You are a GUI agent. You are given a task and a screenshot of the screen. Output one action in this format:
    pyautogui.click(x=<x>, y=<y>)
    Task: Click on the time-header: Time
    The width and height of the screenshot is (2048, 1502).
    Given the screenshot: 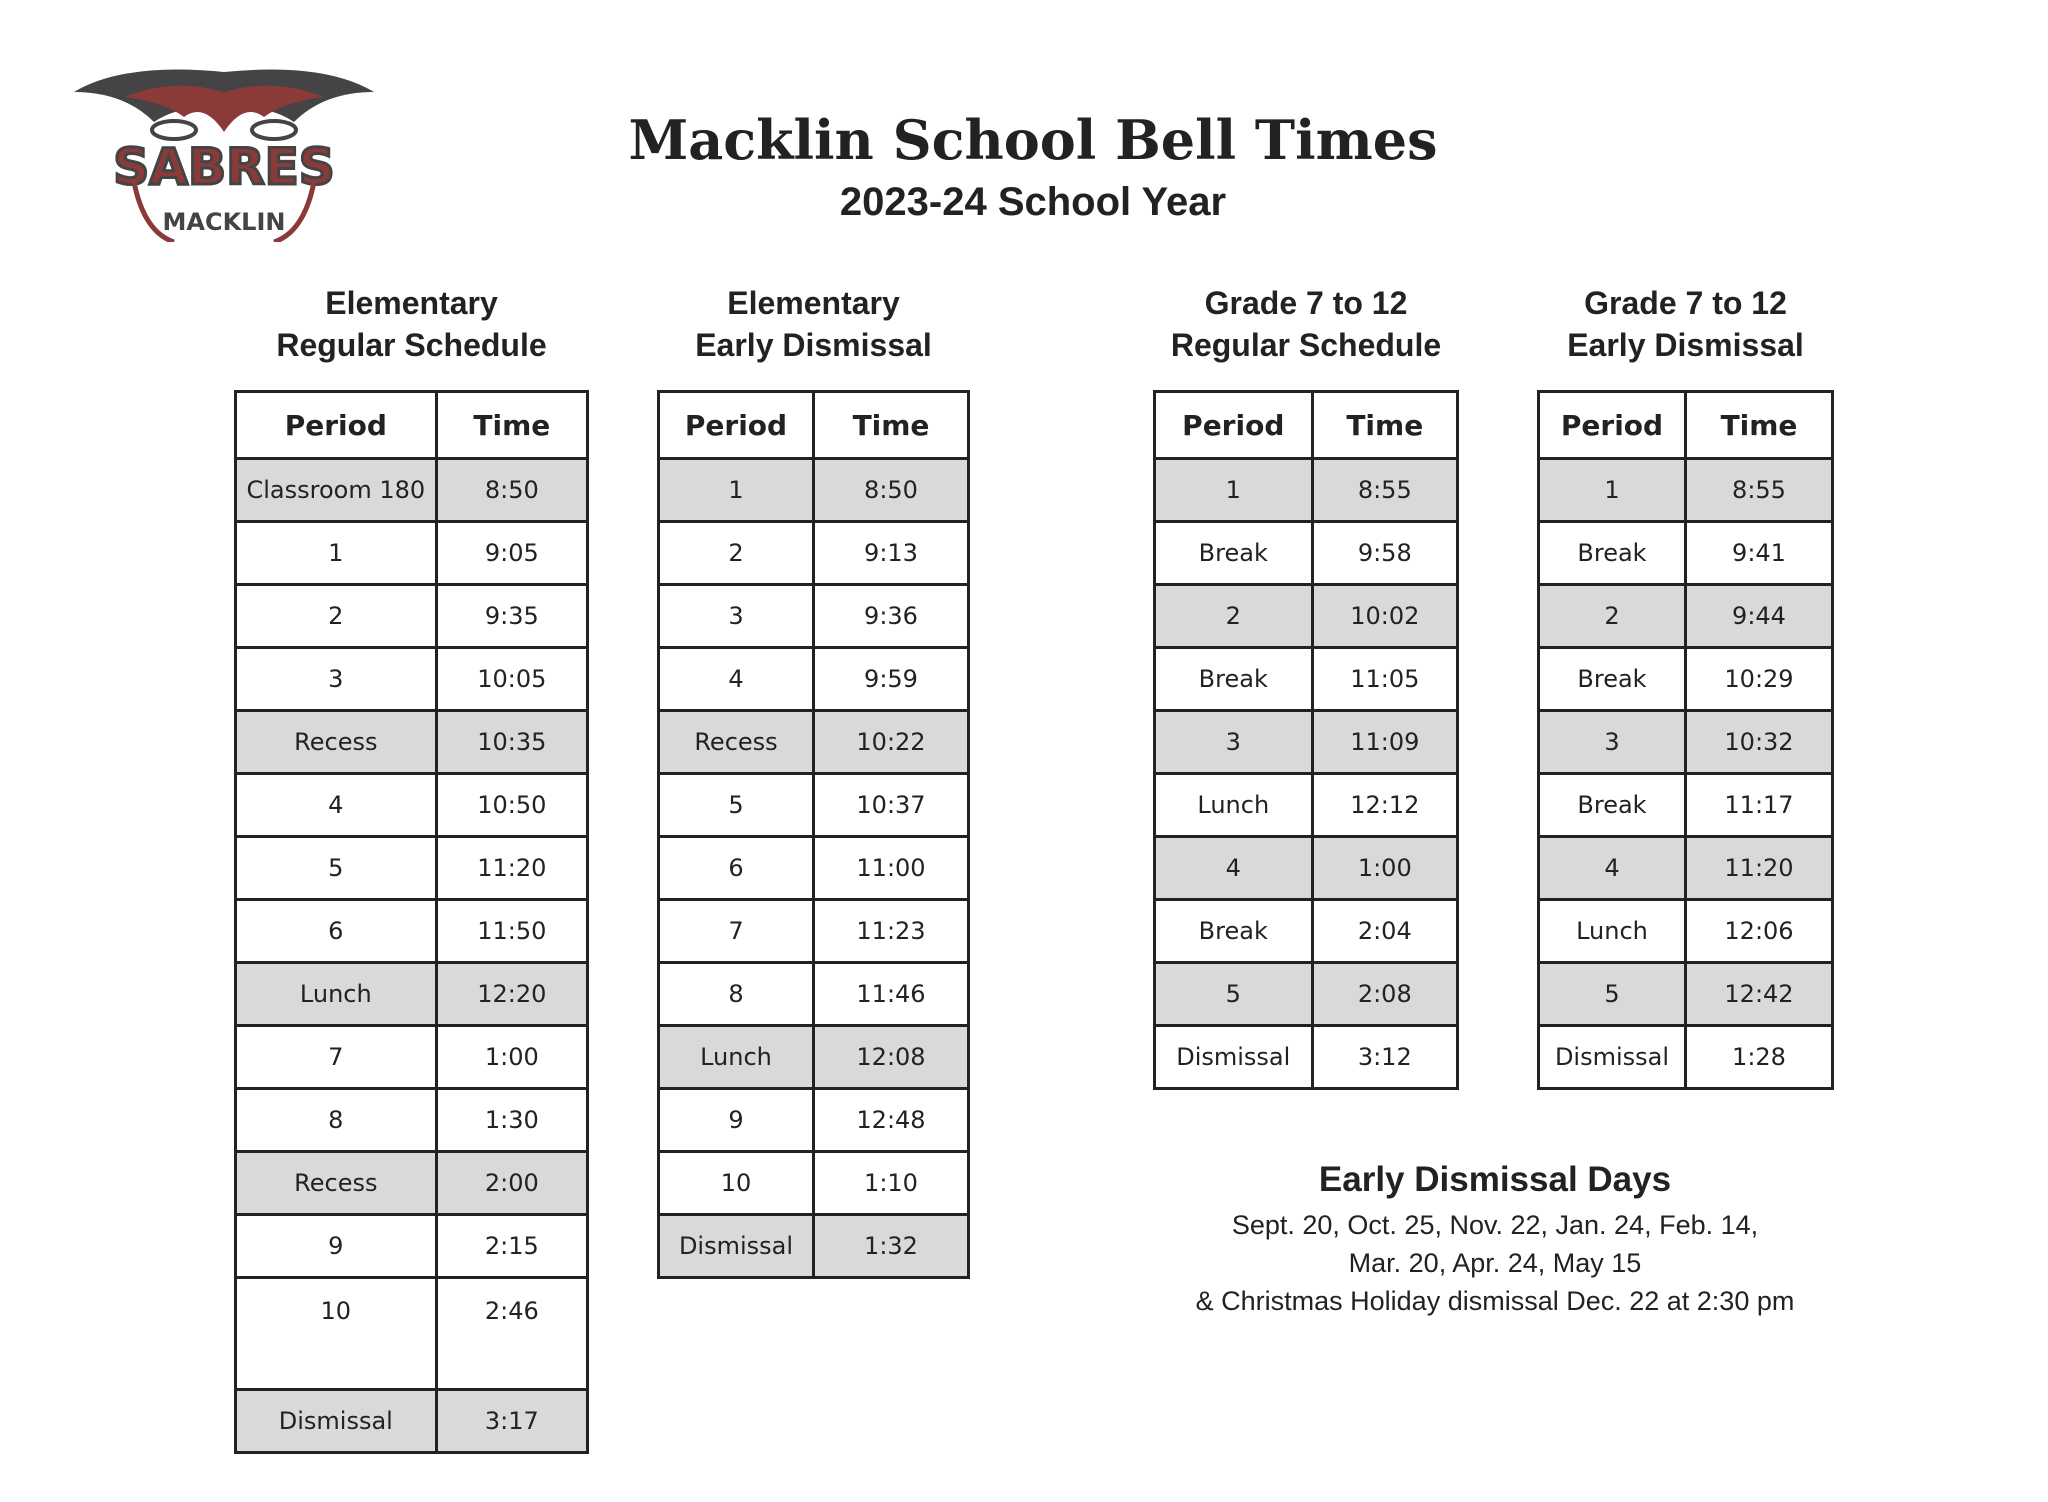 What is the action you would take?
    pyautogui.click(x=891, y=425)
    